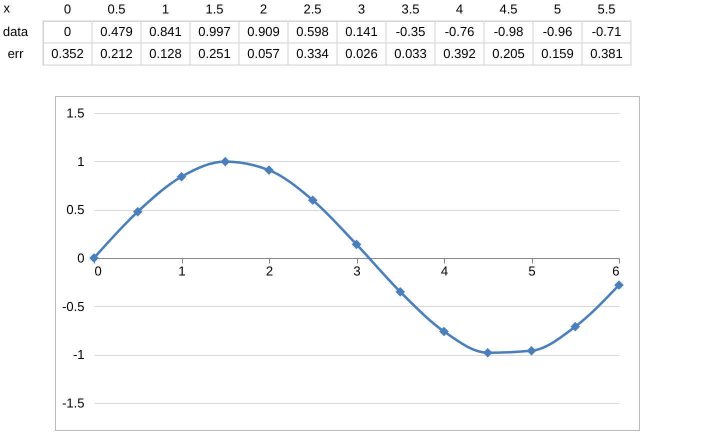  What do you see at coordinates (116, 9) in the screenshot?
I see `x-tick-label: 0.5` at bounding box center [116, 9].